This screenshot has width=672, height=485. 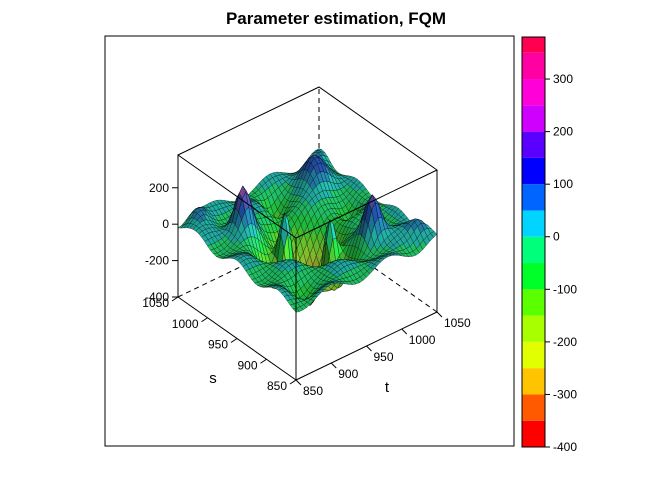 What do you see at coordinates (384, 357) in the screenshot?
I see `t-tick-label: 950` at bounding box center [384, 357].